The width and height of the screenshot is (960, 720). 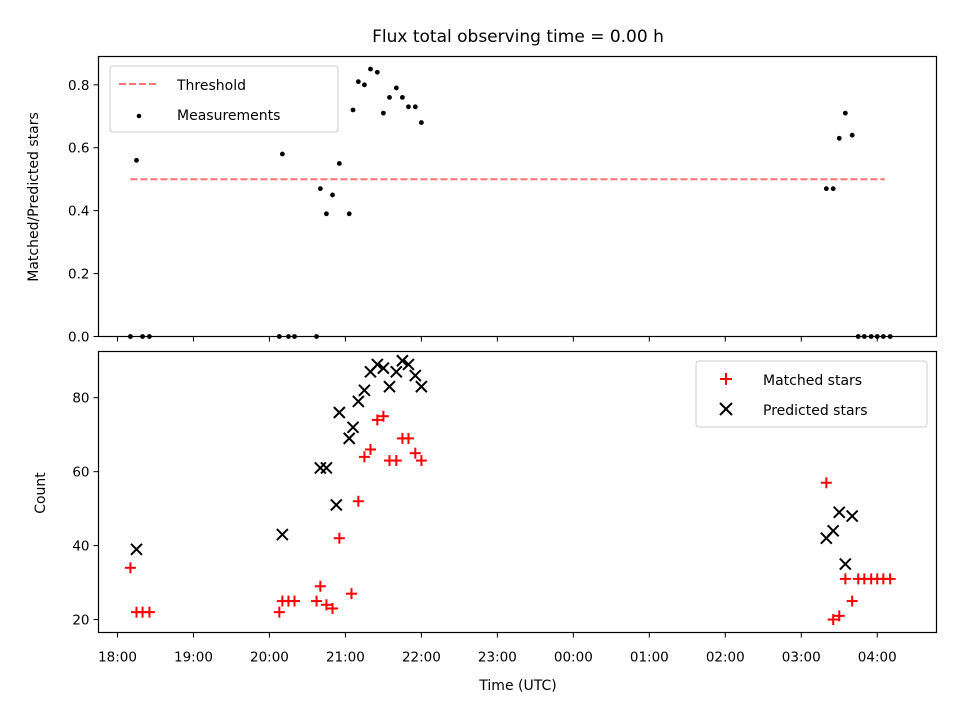 What do you see at coordinates (34, 197) in the screenshot?
I see `top-ylabel: Matched/Predicted stars` at bounding box center [34, 197].